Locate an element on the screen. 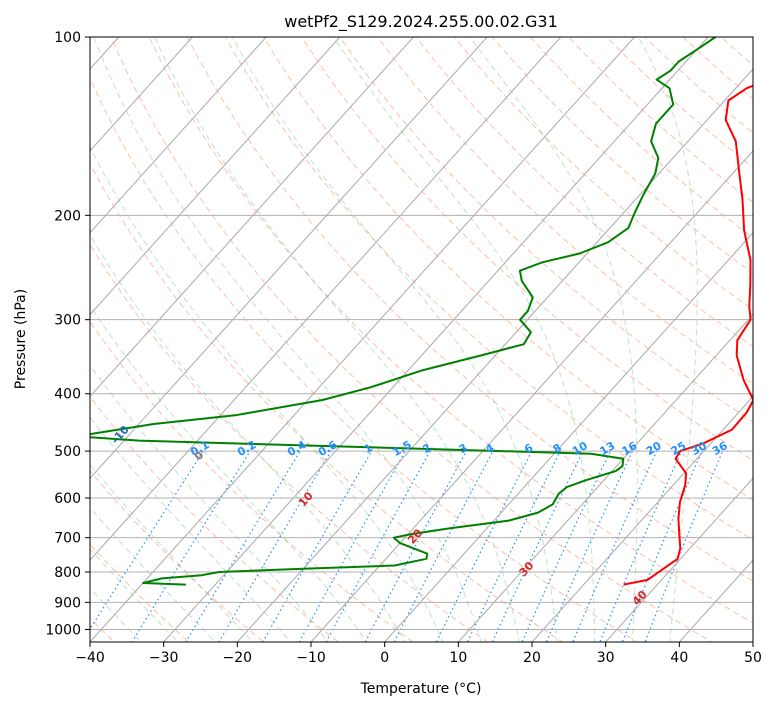 Image resolution: width=775 pixels, height=708 pixels. x-tick-label: −20 is located at coordinates (238, 658).